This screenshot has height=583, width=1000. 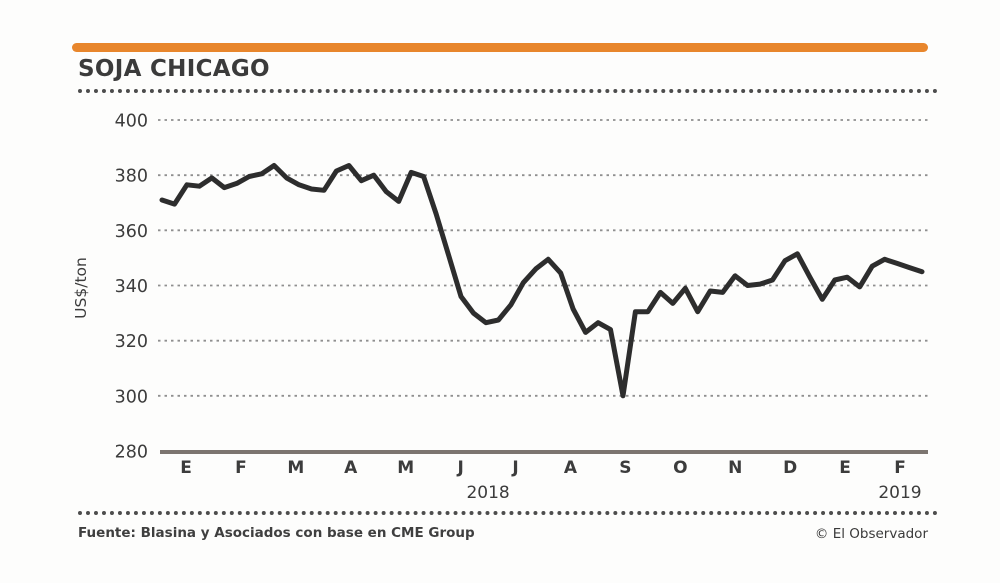 I want to click on y-tick-label: 360, so click(x=131, y=232).